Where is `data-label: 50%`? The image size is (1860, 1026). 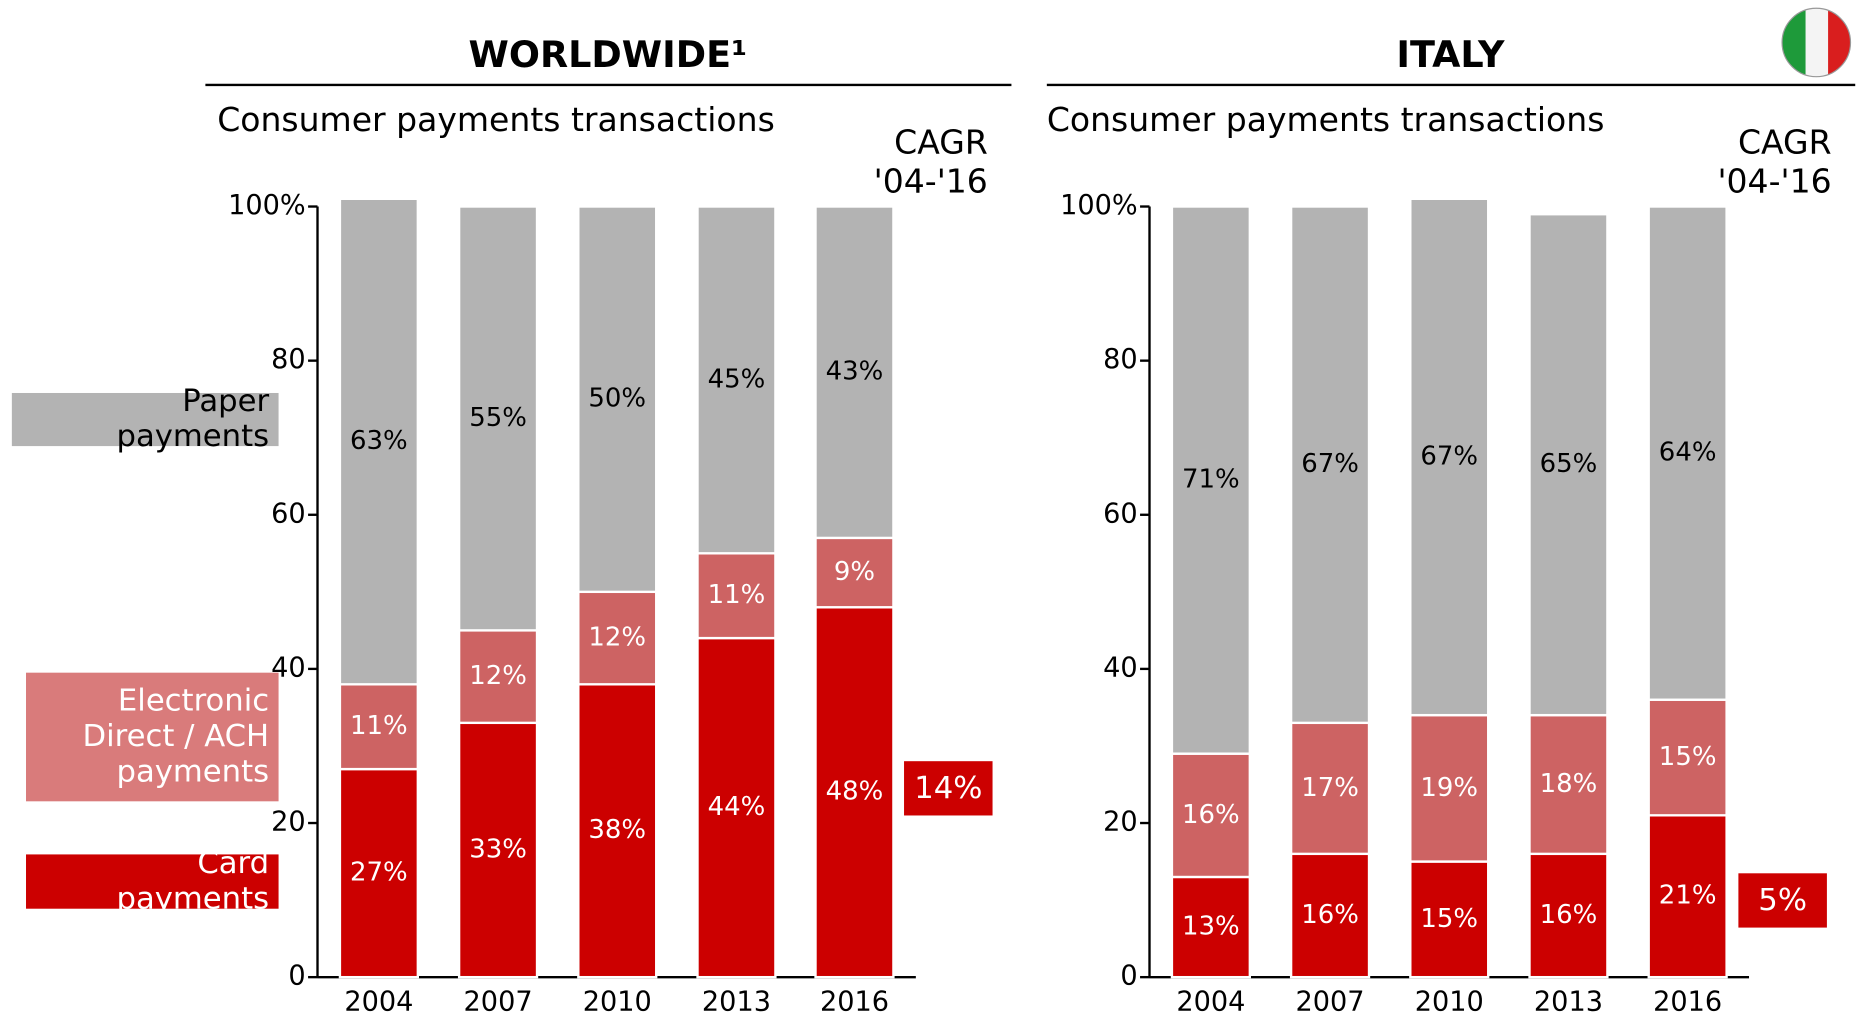
data-label: 50% is located at coordinates (617, 399).